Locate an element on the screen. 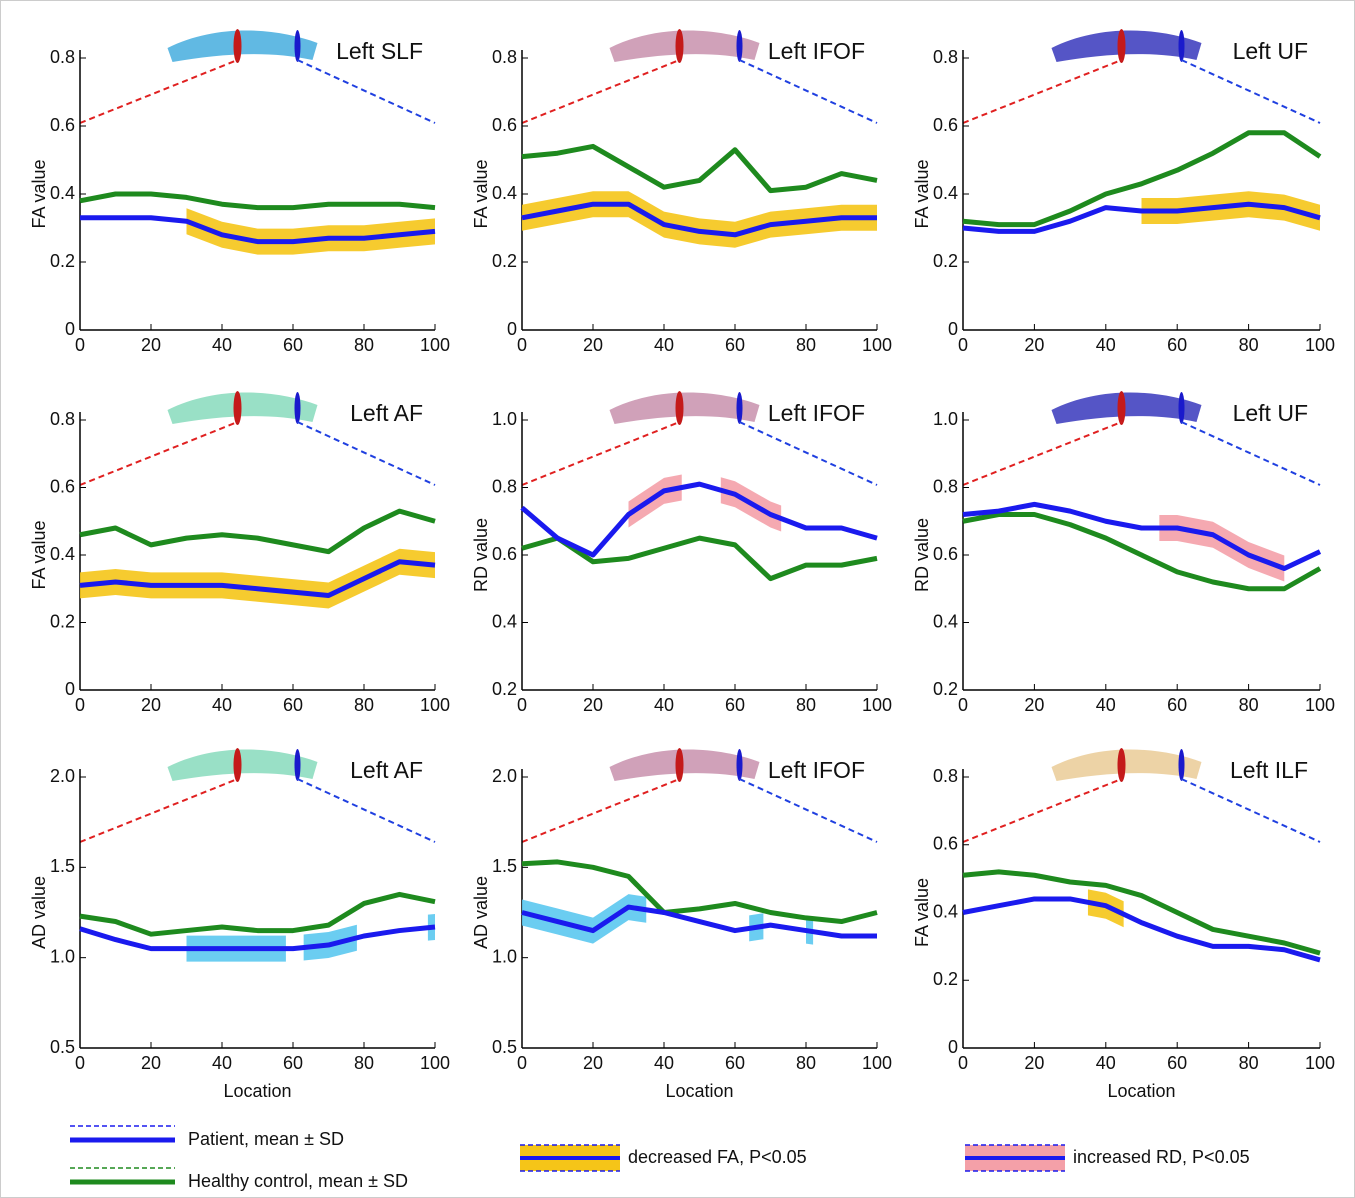 The width and height of the screenshot is (1355, 1198). legend-label: Healthy control, mean ± SD is located at coordinates (298, 1181).